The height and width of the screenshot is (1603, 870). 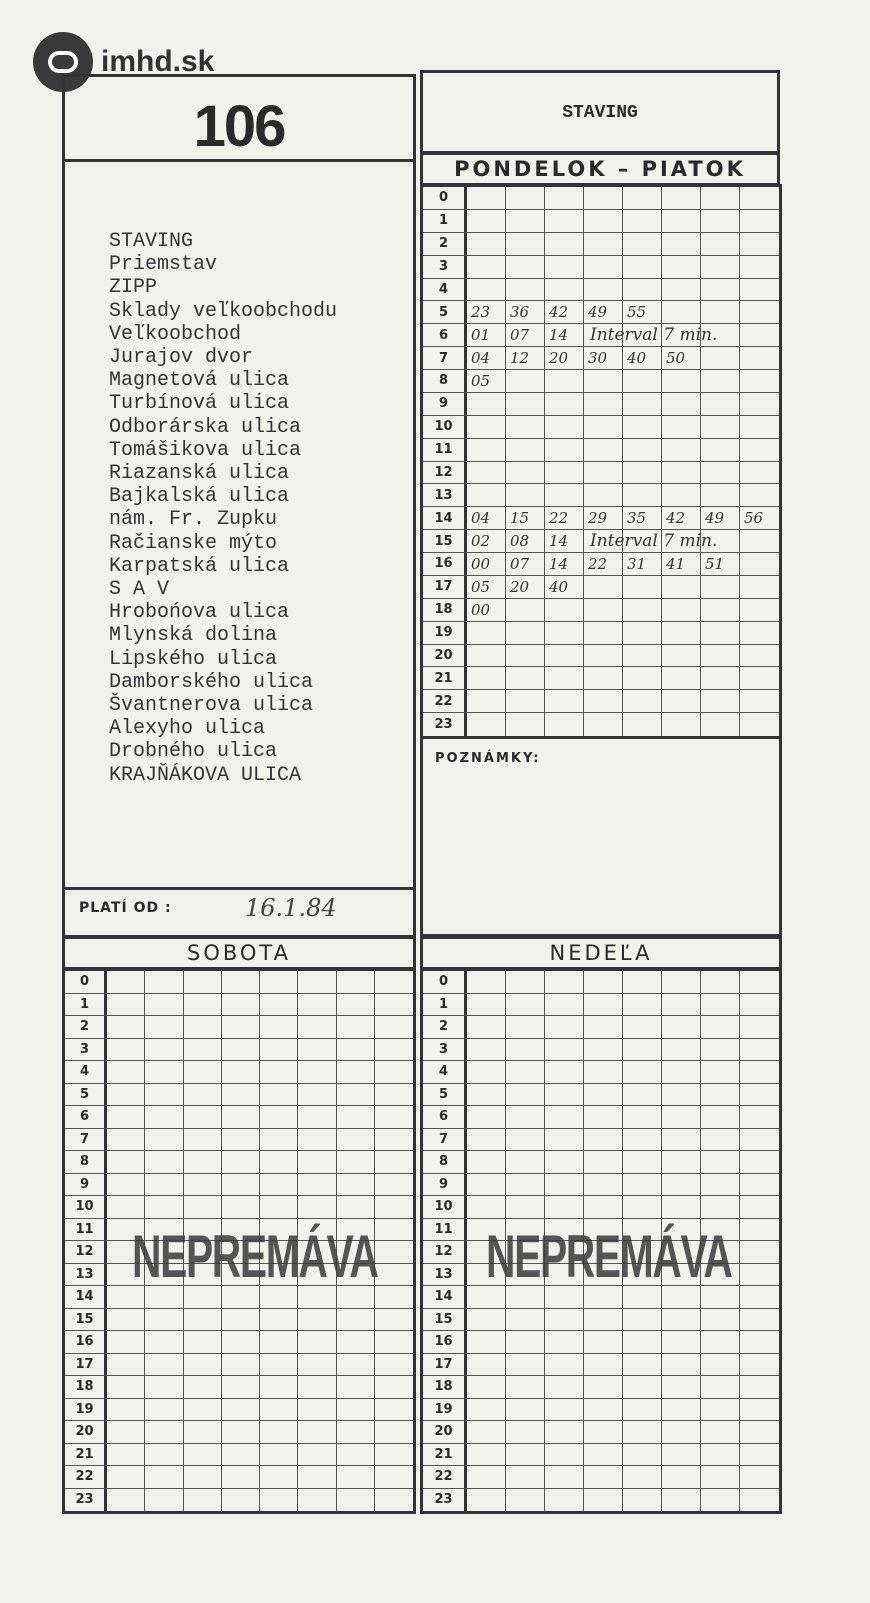 What do you see at coordinates (445, 1409) in the screenshot?
I see `hour-label: 19` at bounding box center [445, 1409].